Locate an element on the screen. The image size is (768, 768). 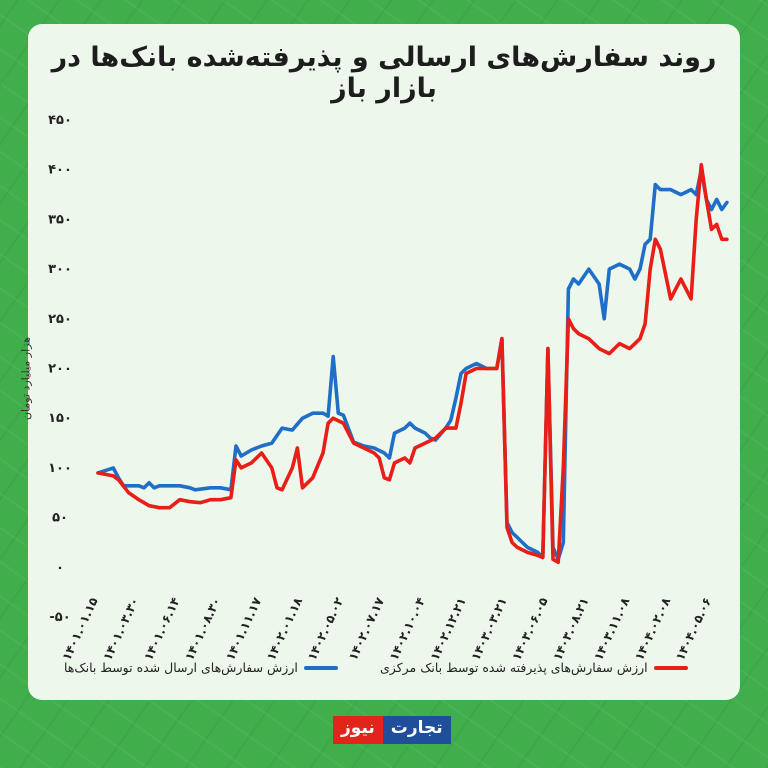
x-tick-label: ۱۴۰۱.۰۳.۳۰ is located at coordinates (120, 628).